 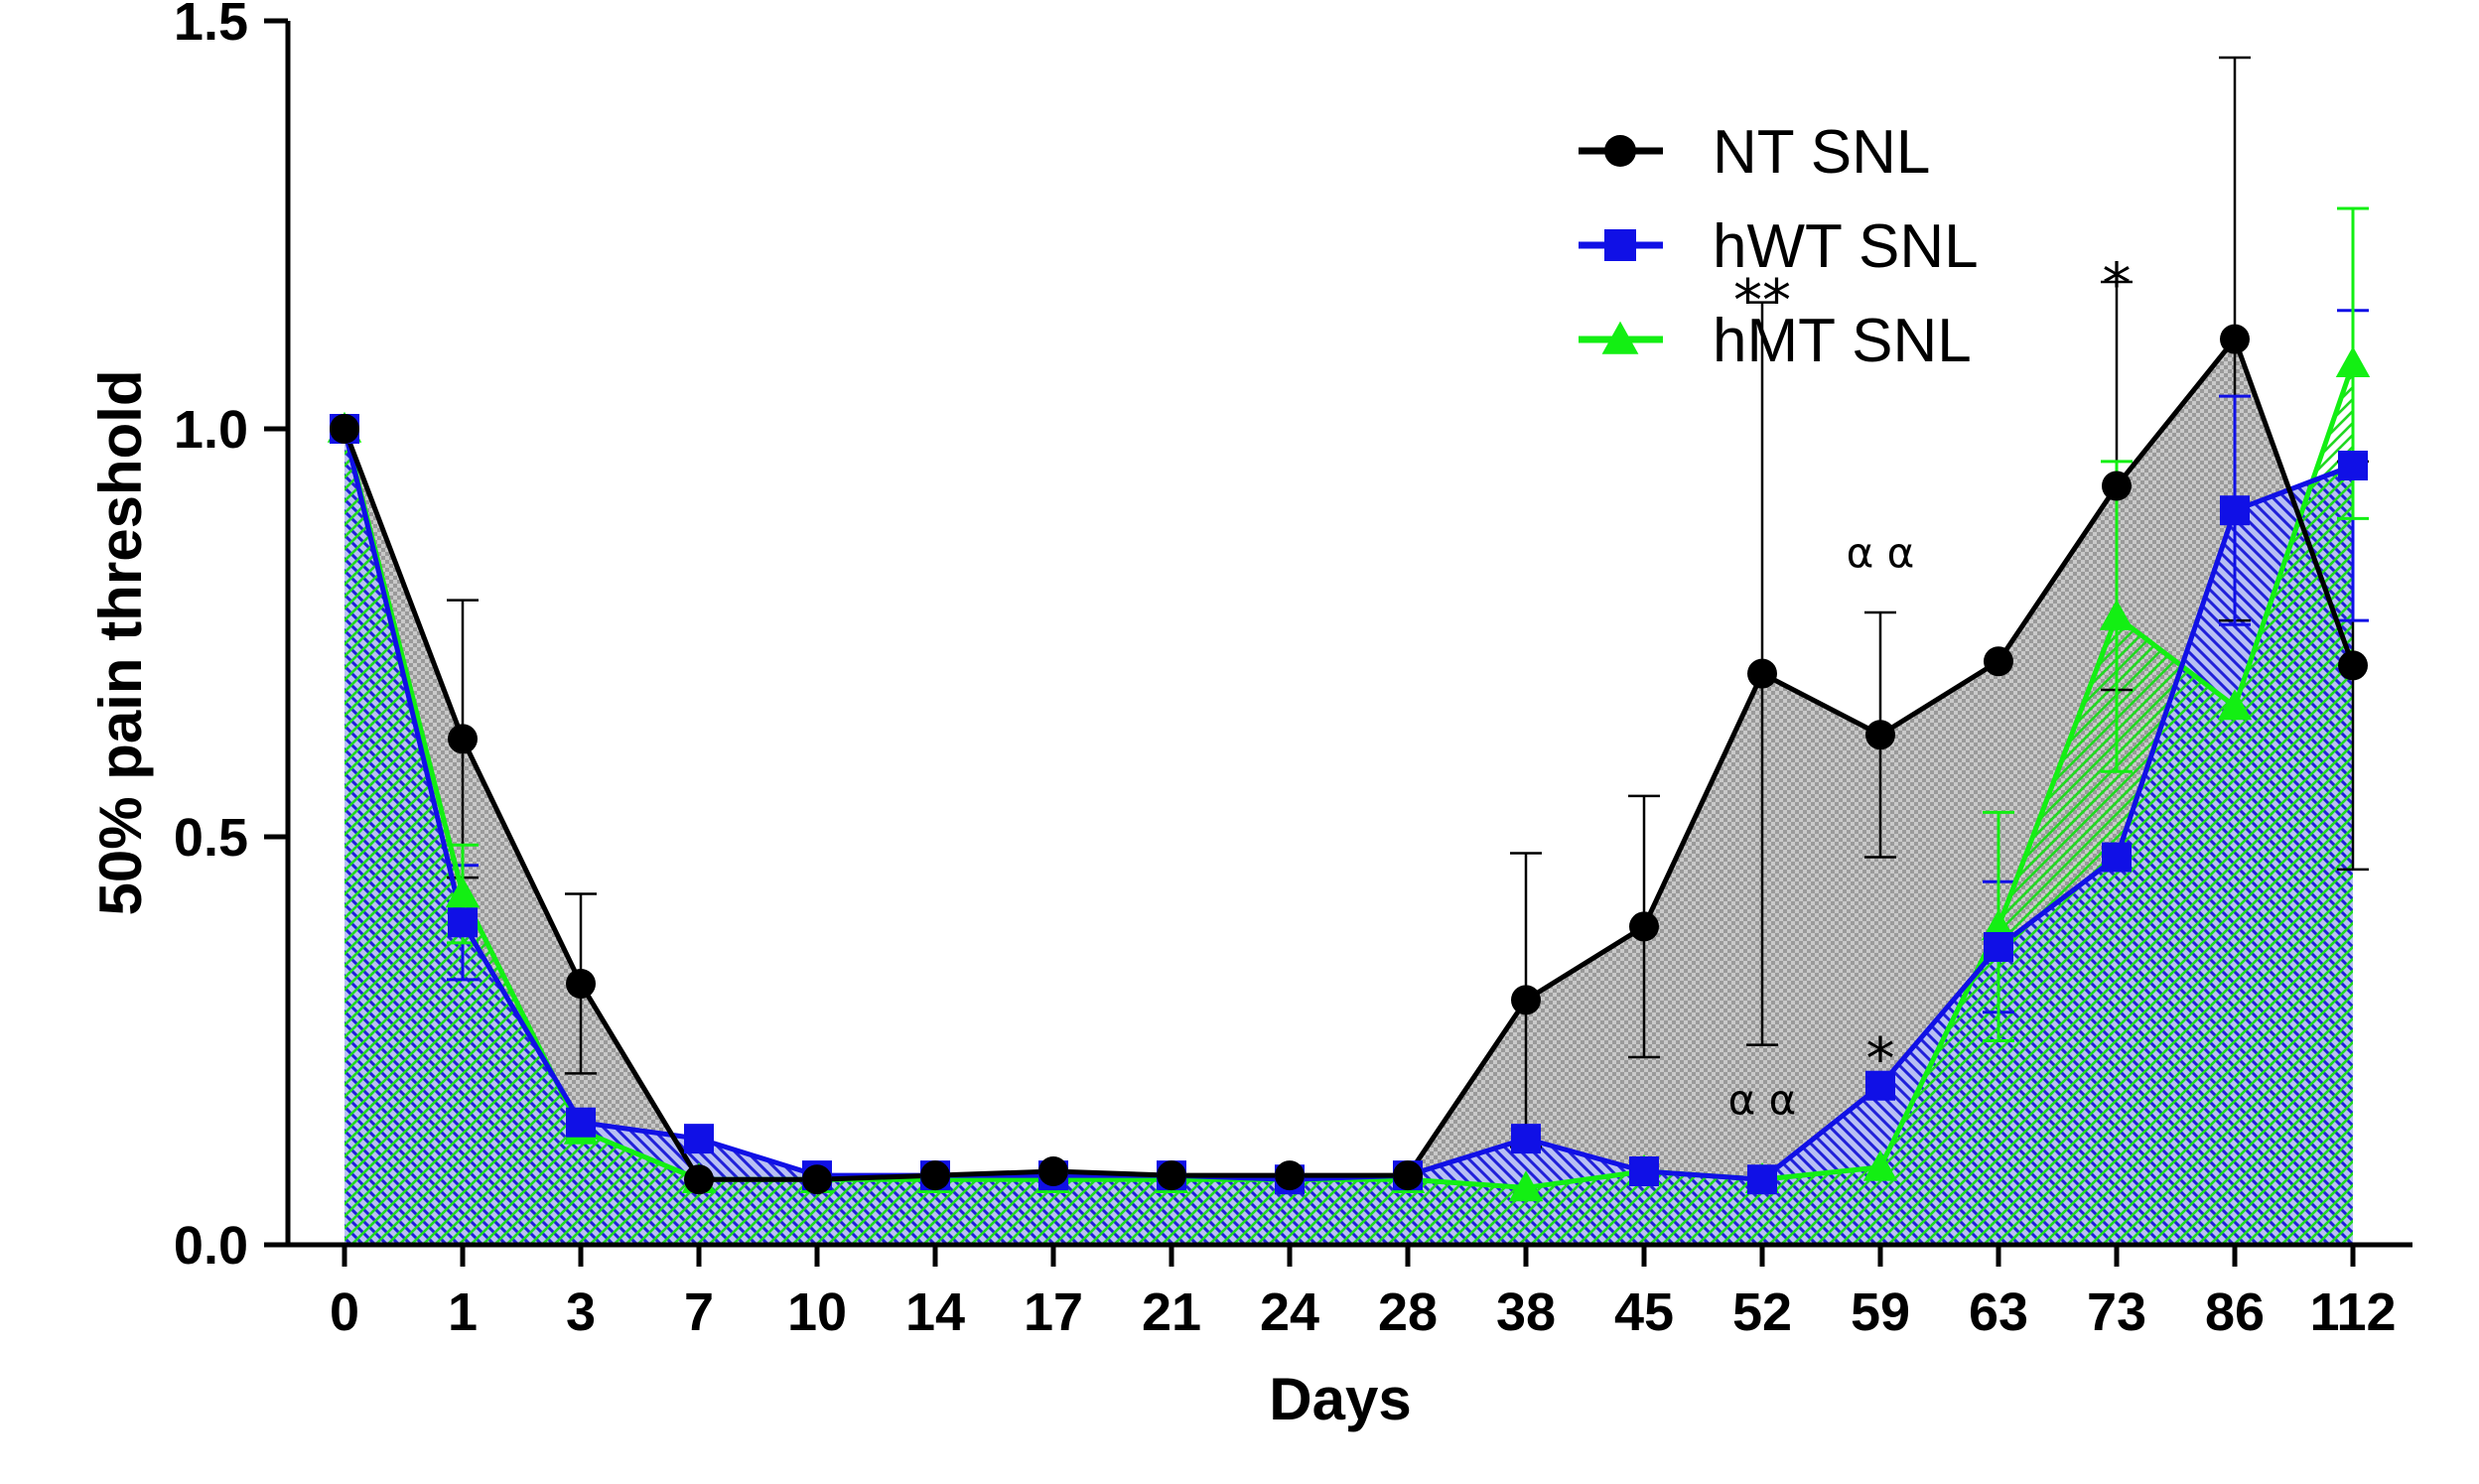 I want to click on x-tick-label: 52, so click(x=1762, y=1312).